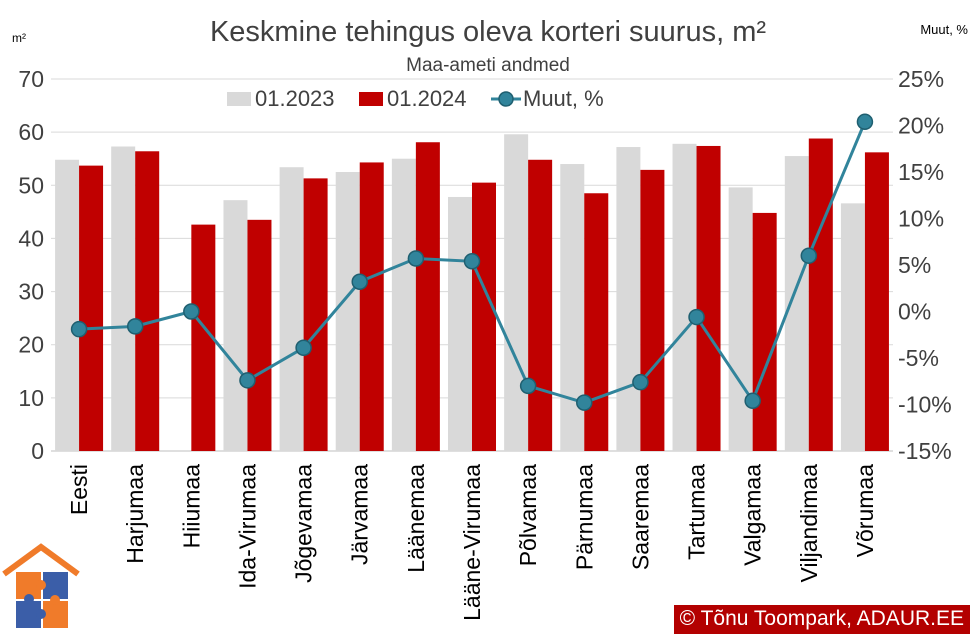 The image size is (976, 643). Describe the element at coordinates (809, 523) in the screenshot. I see `category-label: Viljandimaa` at that location.